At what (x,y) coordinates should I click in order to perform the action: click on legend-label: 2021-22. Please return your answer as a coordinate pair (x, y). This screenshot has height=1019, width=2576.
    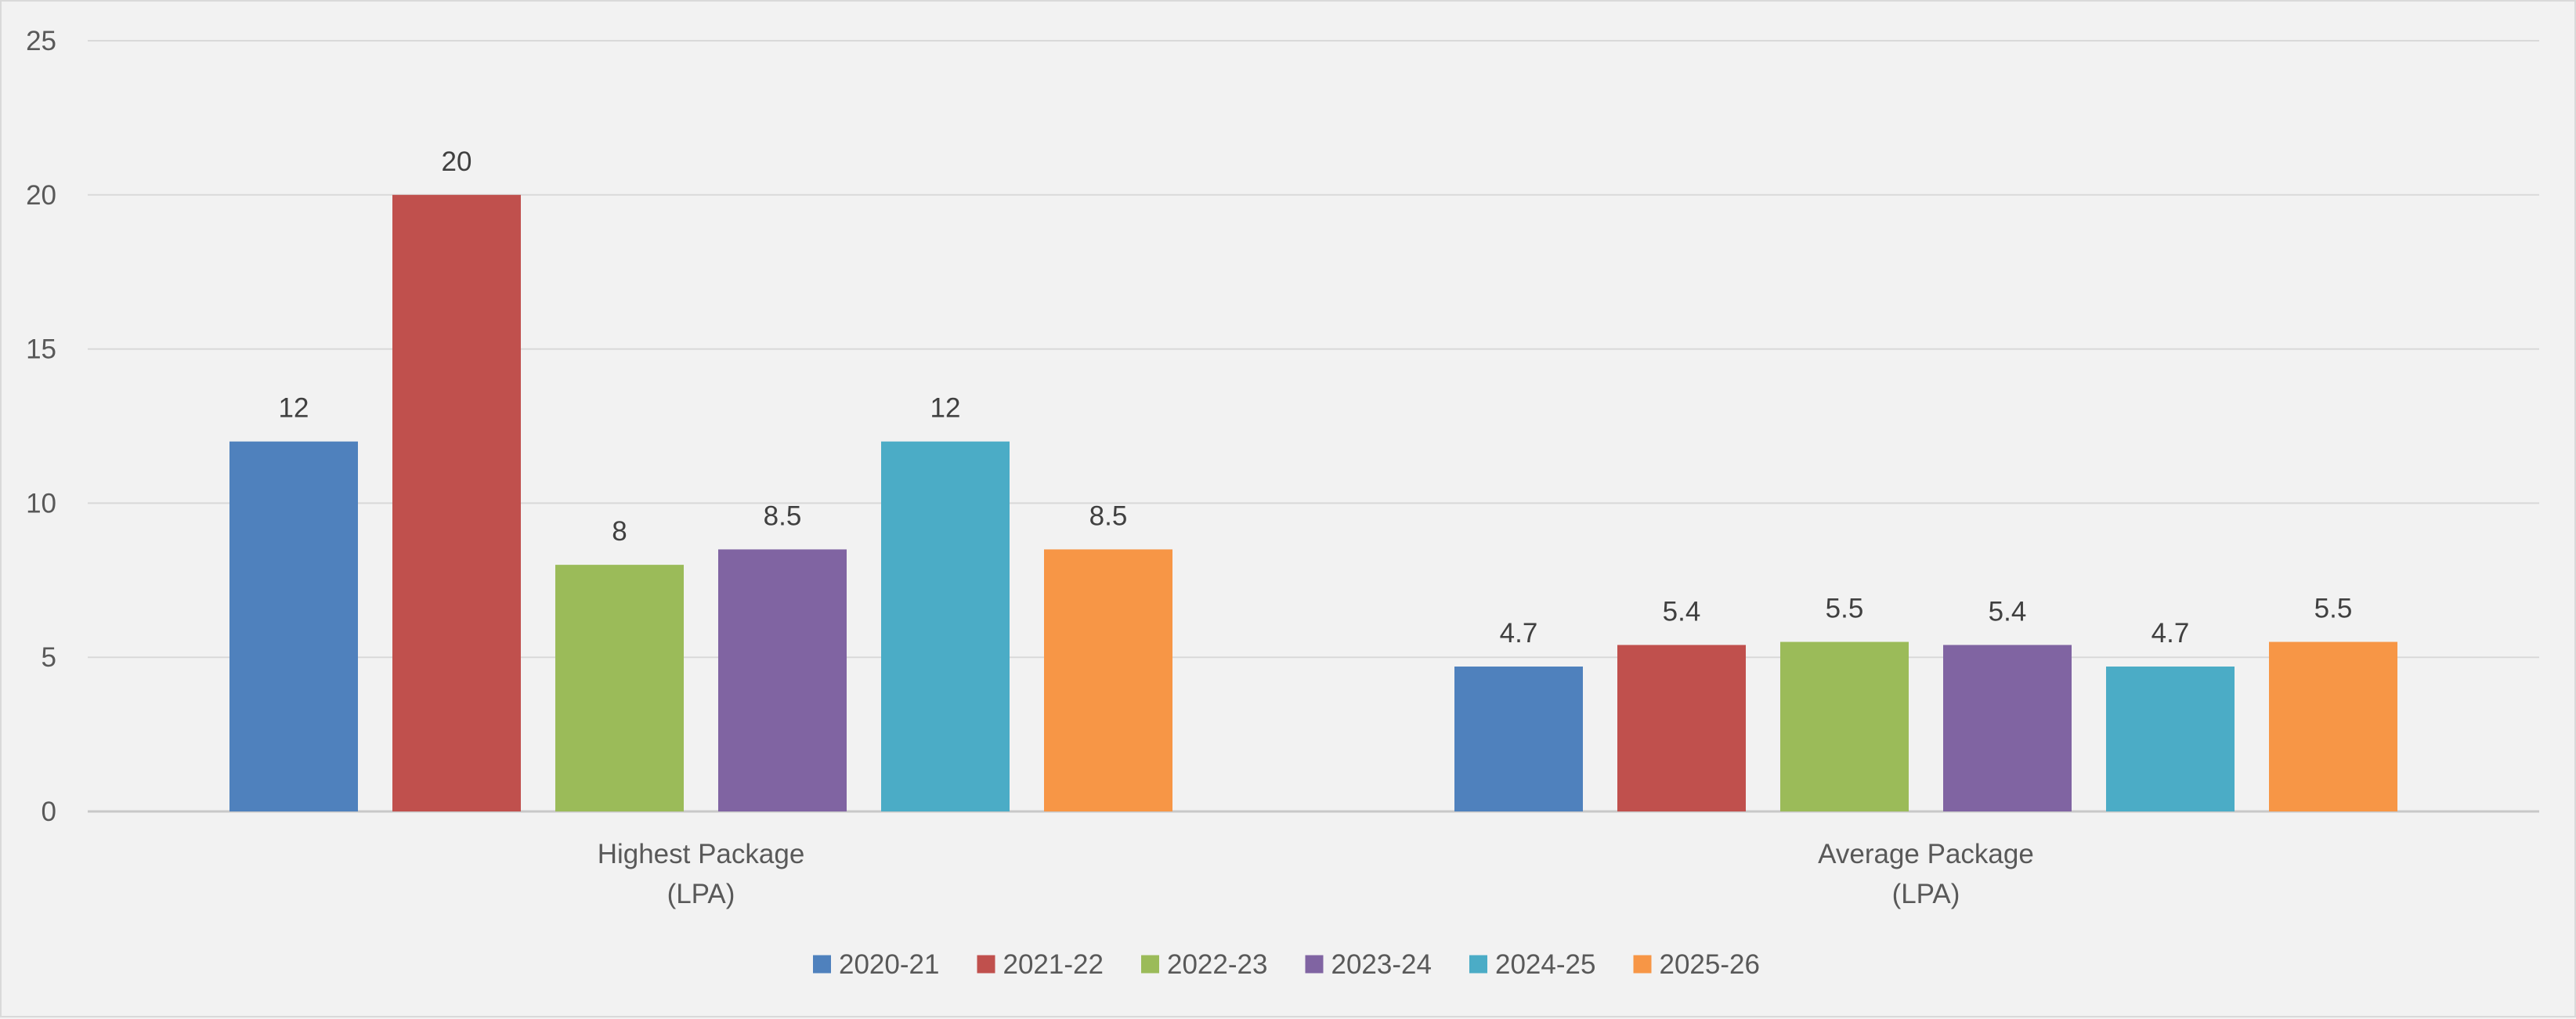
    Looking at the image, I should click on (1053, 964).